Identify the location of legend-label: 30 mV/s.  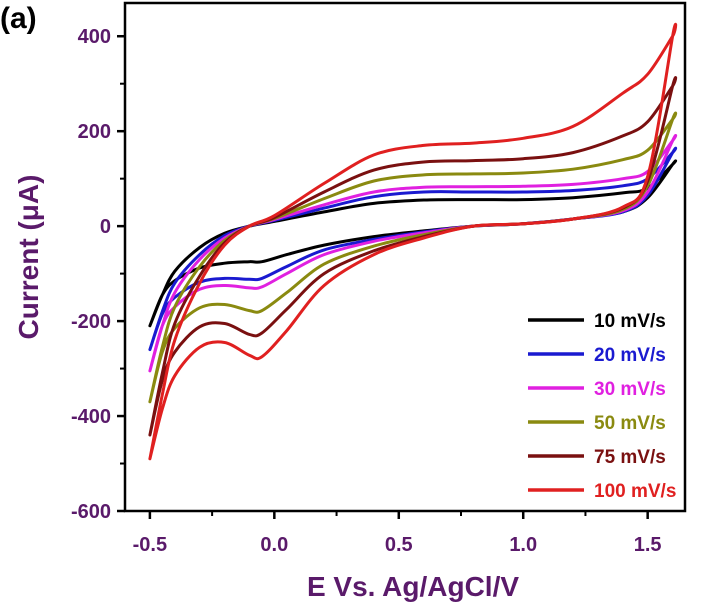
(630, 389).